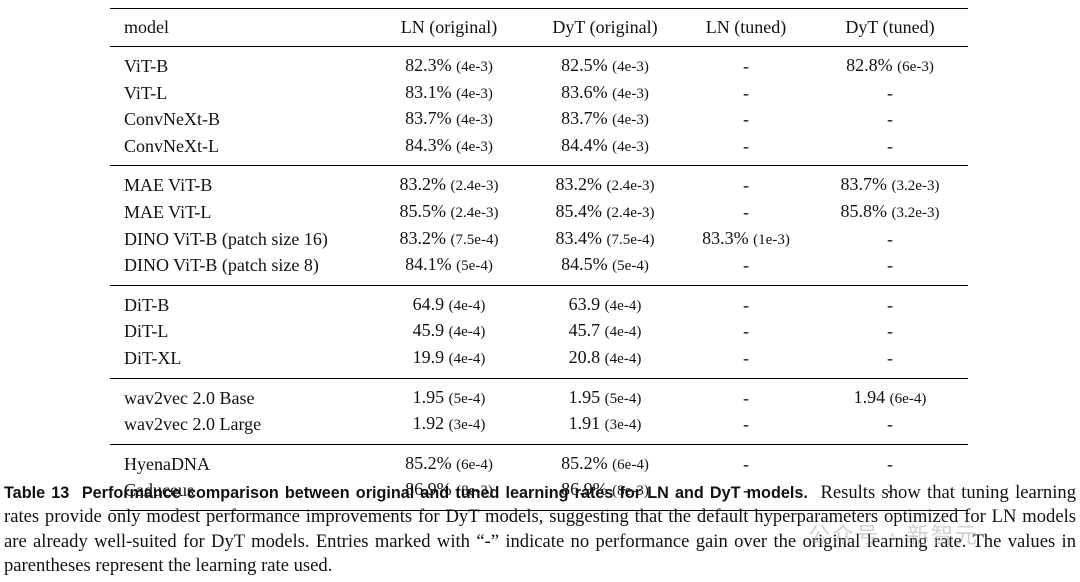 This screenshot has width=1080, height=582. Describe the element at coordinates (605, 63) in the screenshot. I see `cell-dyt-original: 82.5% (4e-3)` at that location.